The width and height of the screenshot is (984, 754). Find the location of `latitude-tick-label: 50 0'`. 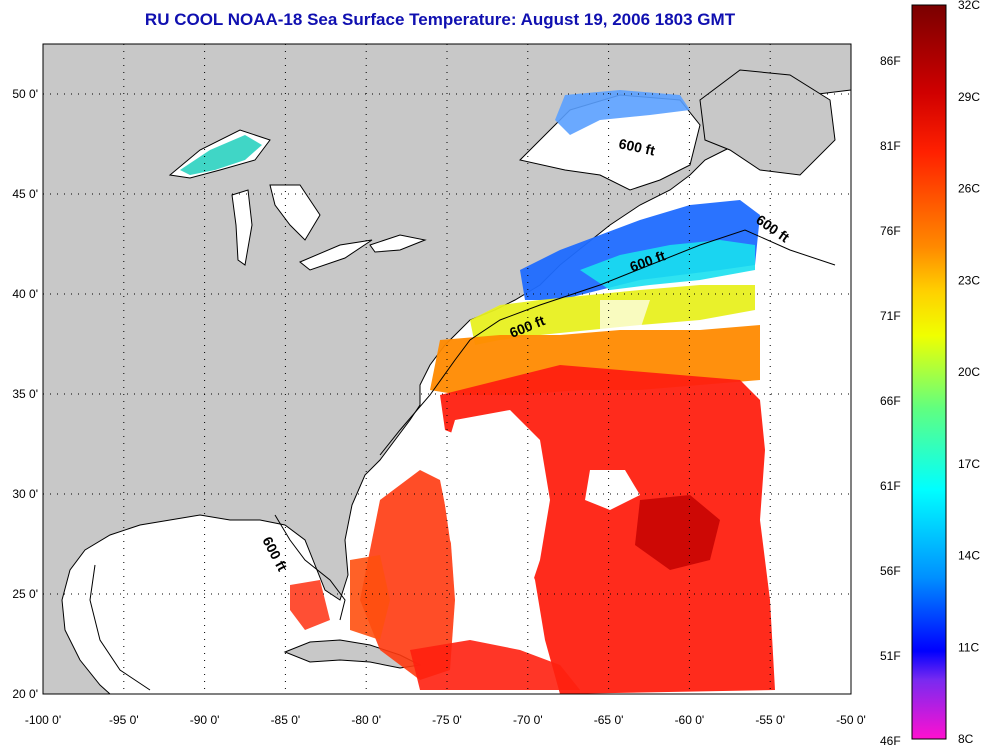

latitude-tick-label: 50 0' is located at coordinates (25, 94).